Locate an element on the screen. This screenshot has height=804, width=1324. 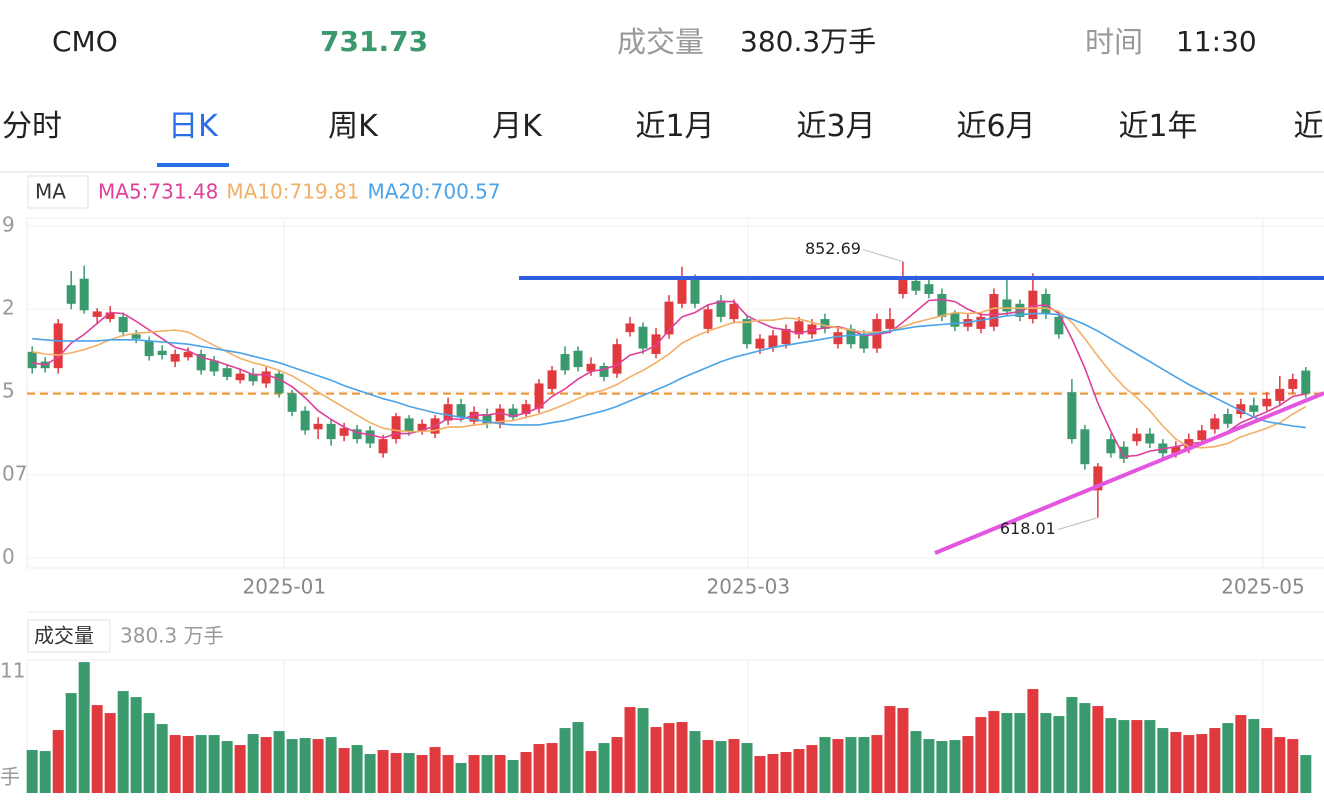
annotation: 852.69 is located at coordinates (833, 248).